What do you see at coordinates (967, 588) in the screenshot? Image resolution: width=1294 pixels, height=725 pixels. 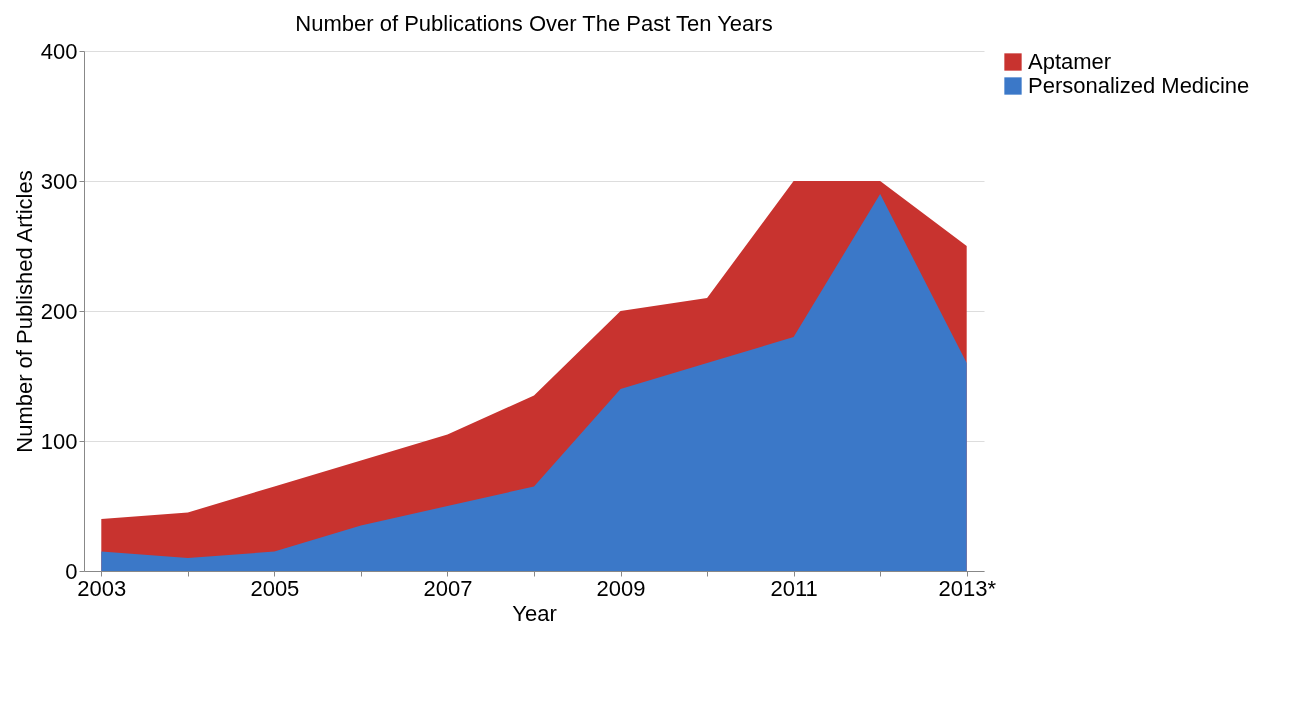 I see `x-tick-label: 2013*` at bounding box center [967, 588].